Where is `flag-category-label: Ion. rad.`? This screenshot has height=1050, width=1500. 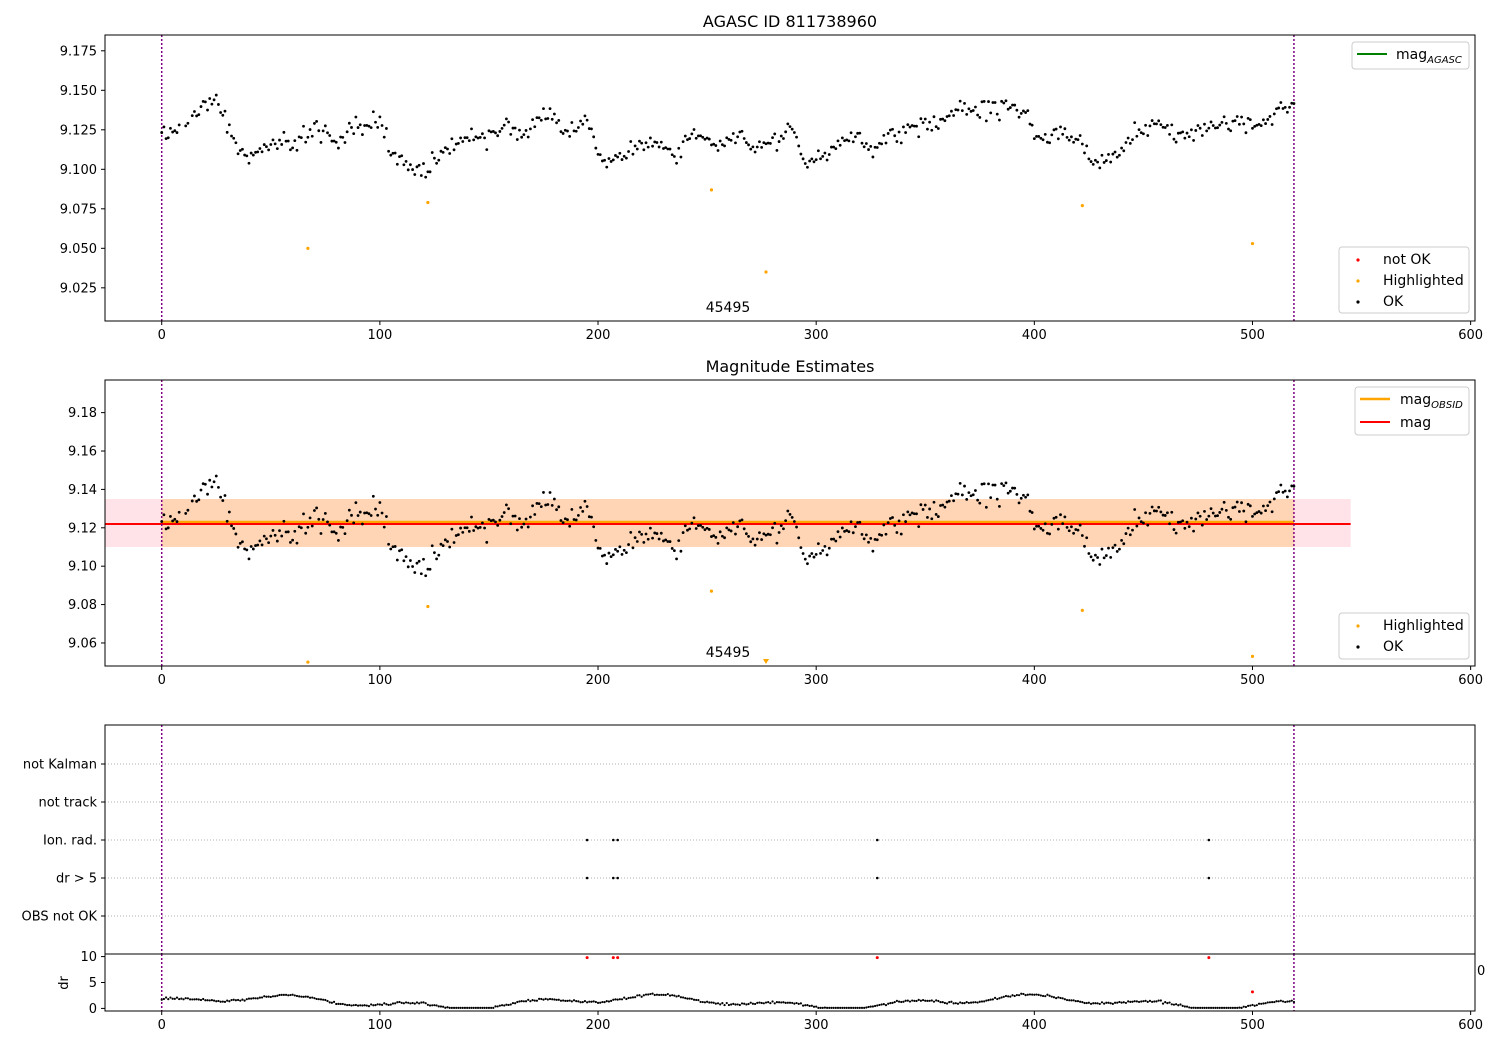
flag-category-label: Ion. rad. is located at coordinates (70, 841).